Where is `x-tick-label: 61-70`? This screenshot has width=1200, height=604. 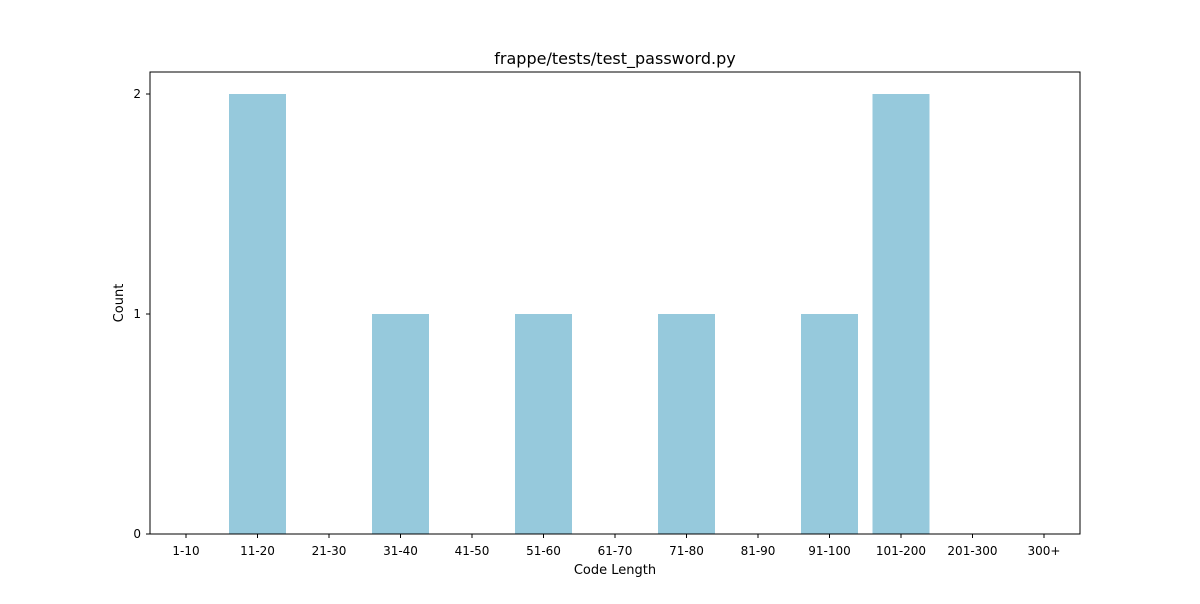
x-tick-label: 61-70 is located at coordinates (615, 551).